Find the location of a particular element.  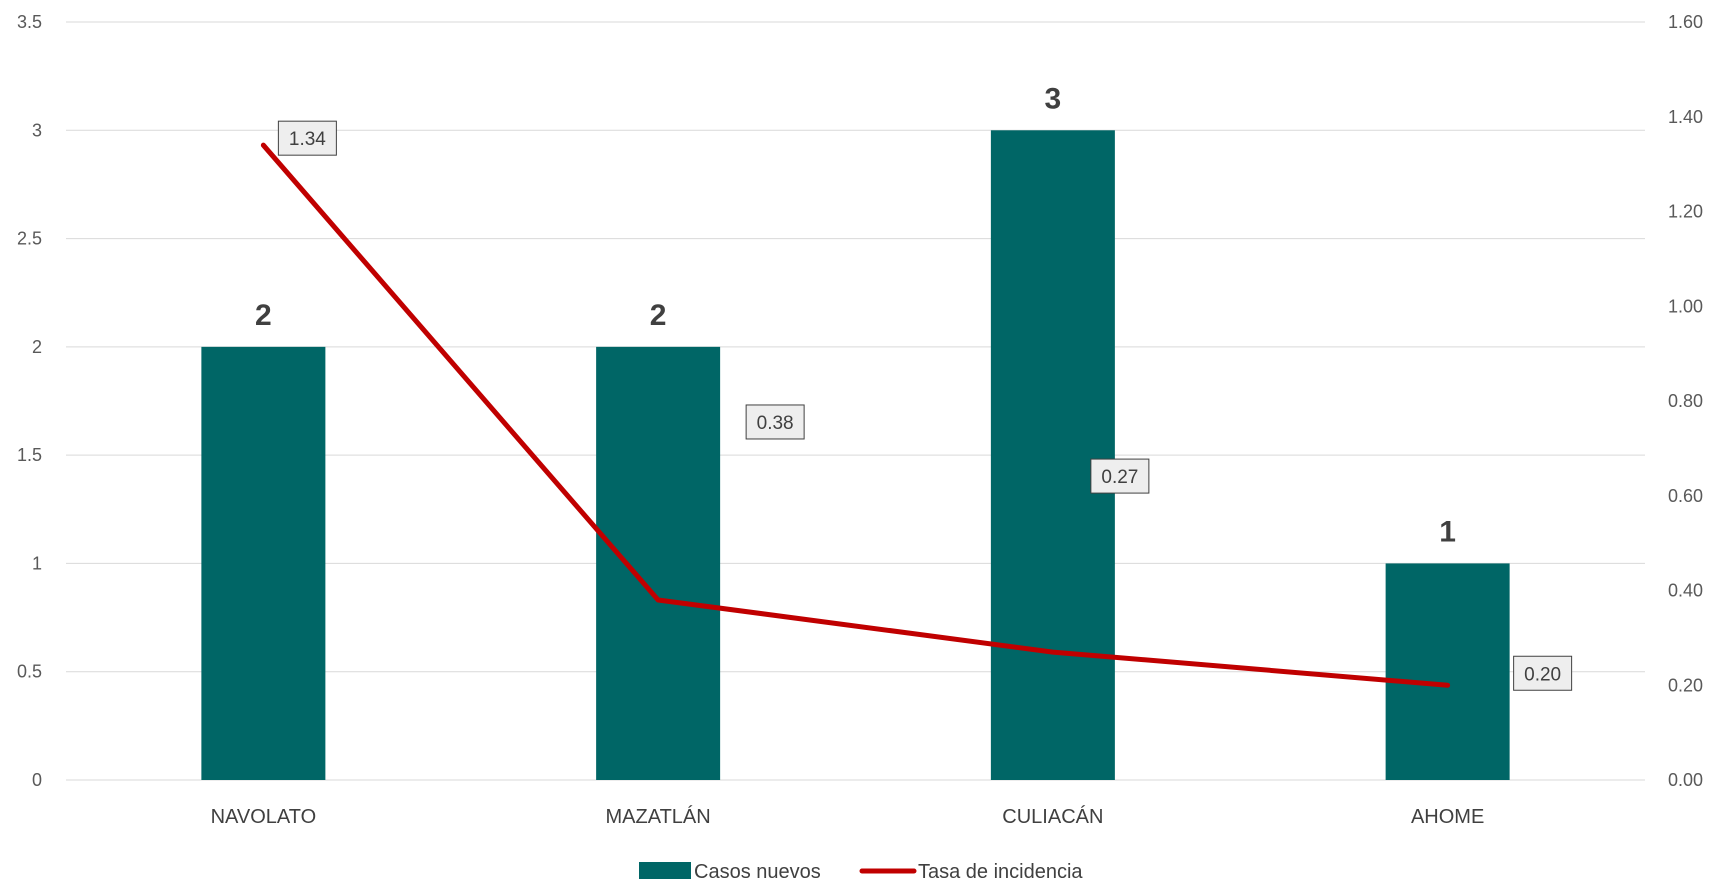

right-axis: 0.00 0.20 0.40 0.60 0.80 1.00 1.20 1.40 1.60 is located at coordinates (1685, 401).